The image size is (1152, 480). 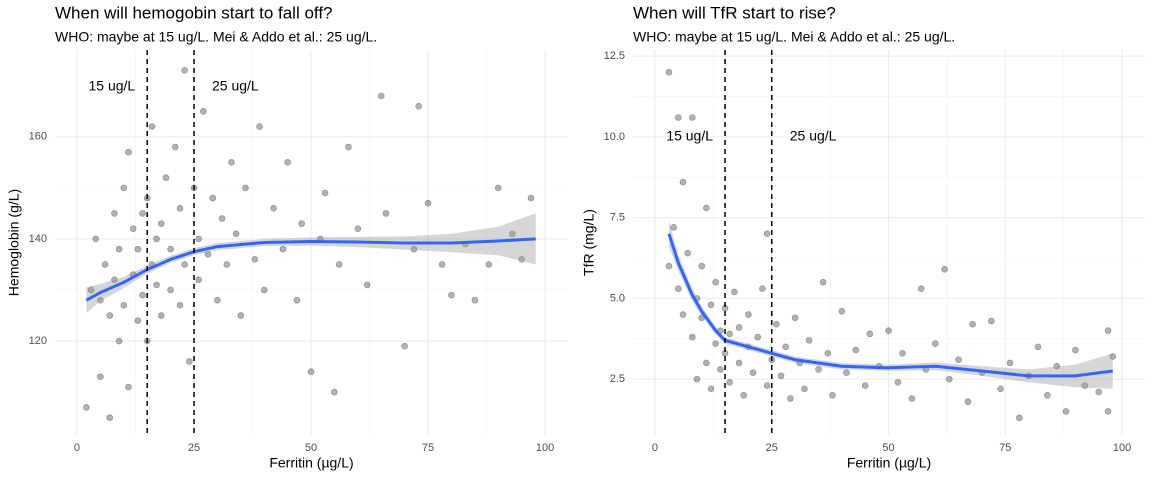 What do you see at coordinates (734, 12) in the screenshot?
I see `chart-title: When will TfR start to rise?` at bounding box center [734, 12].